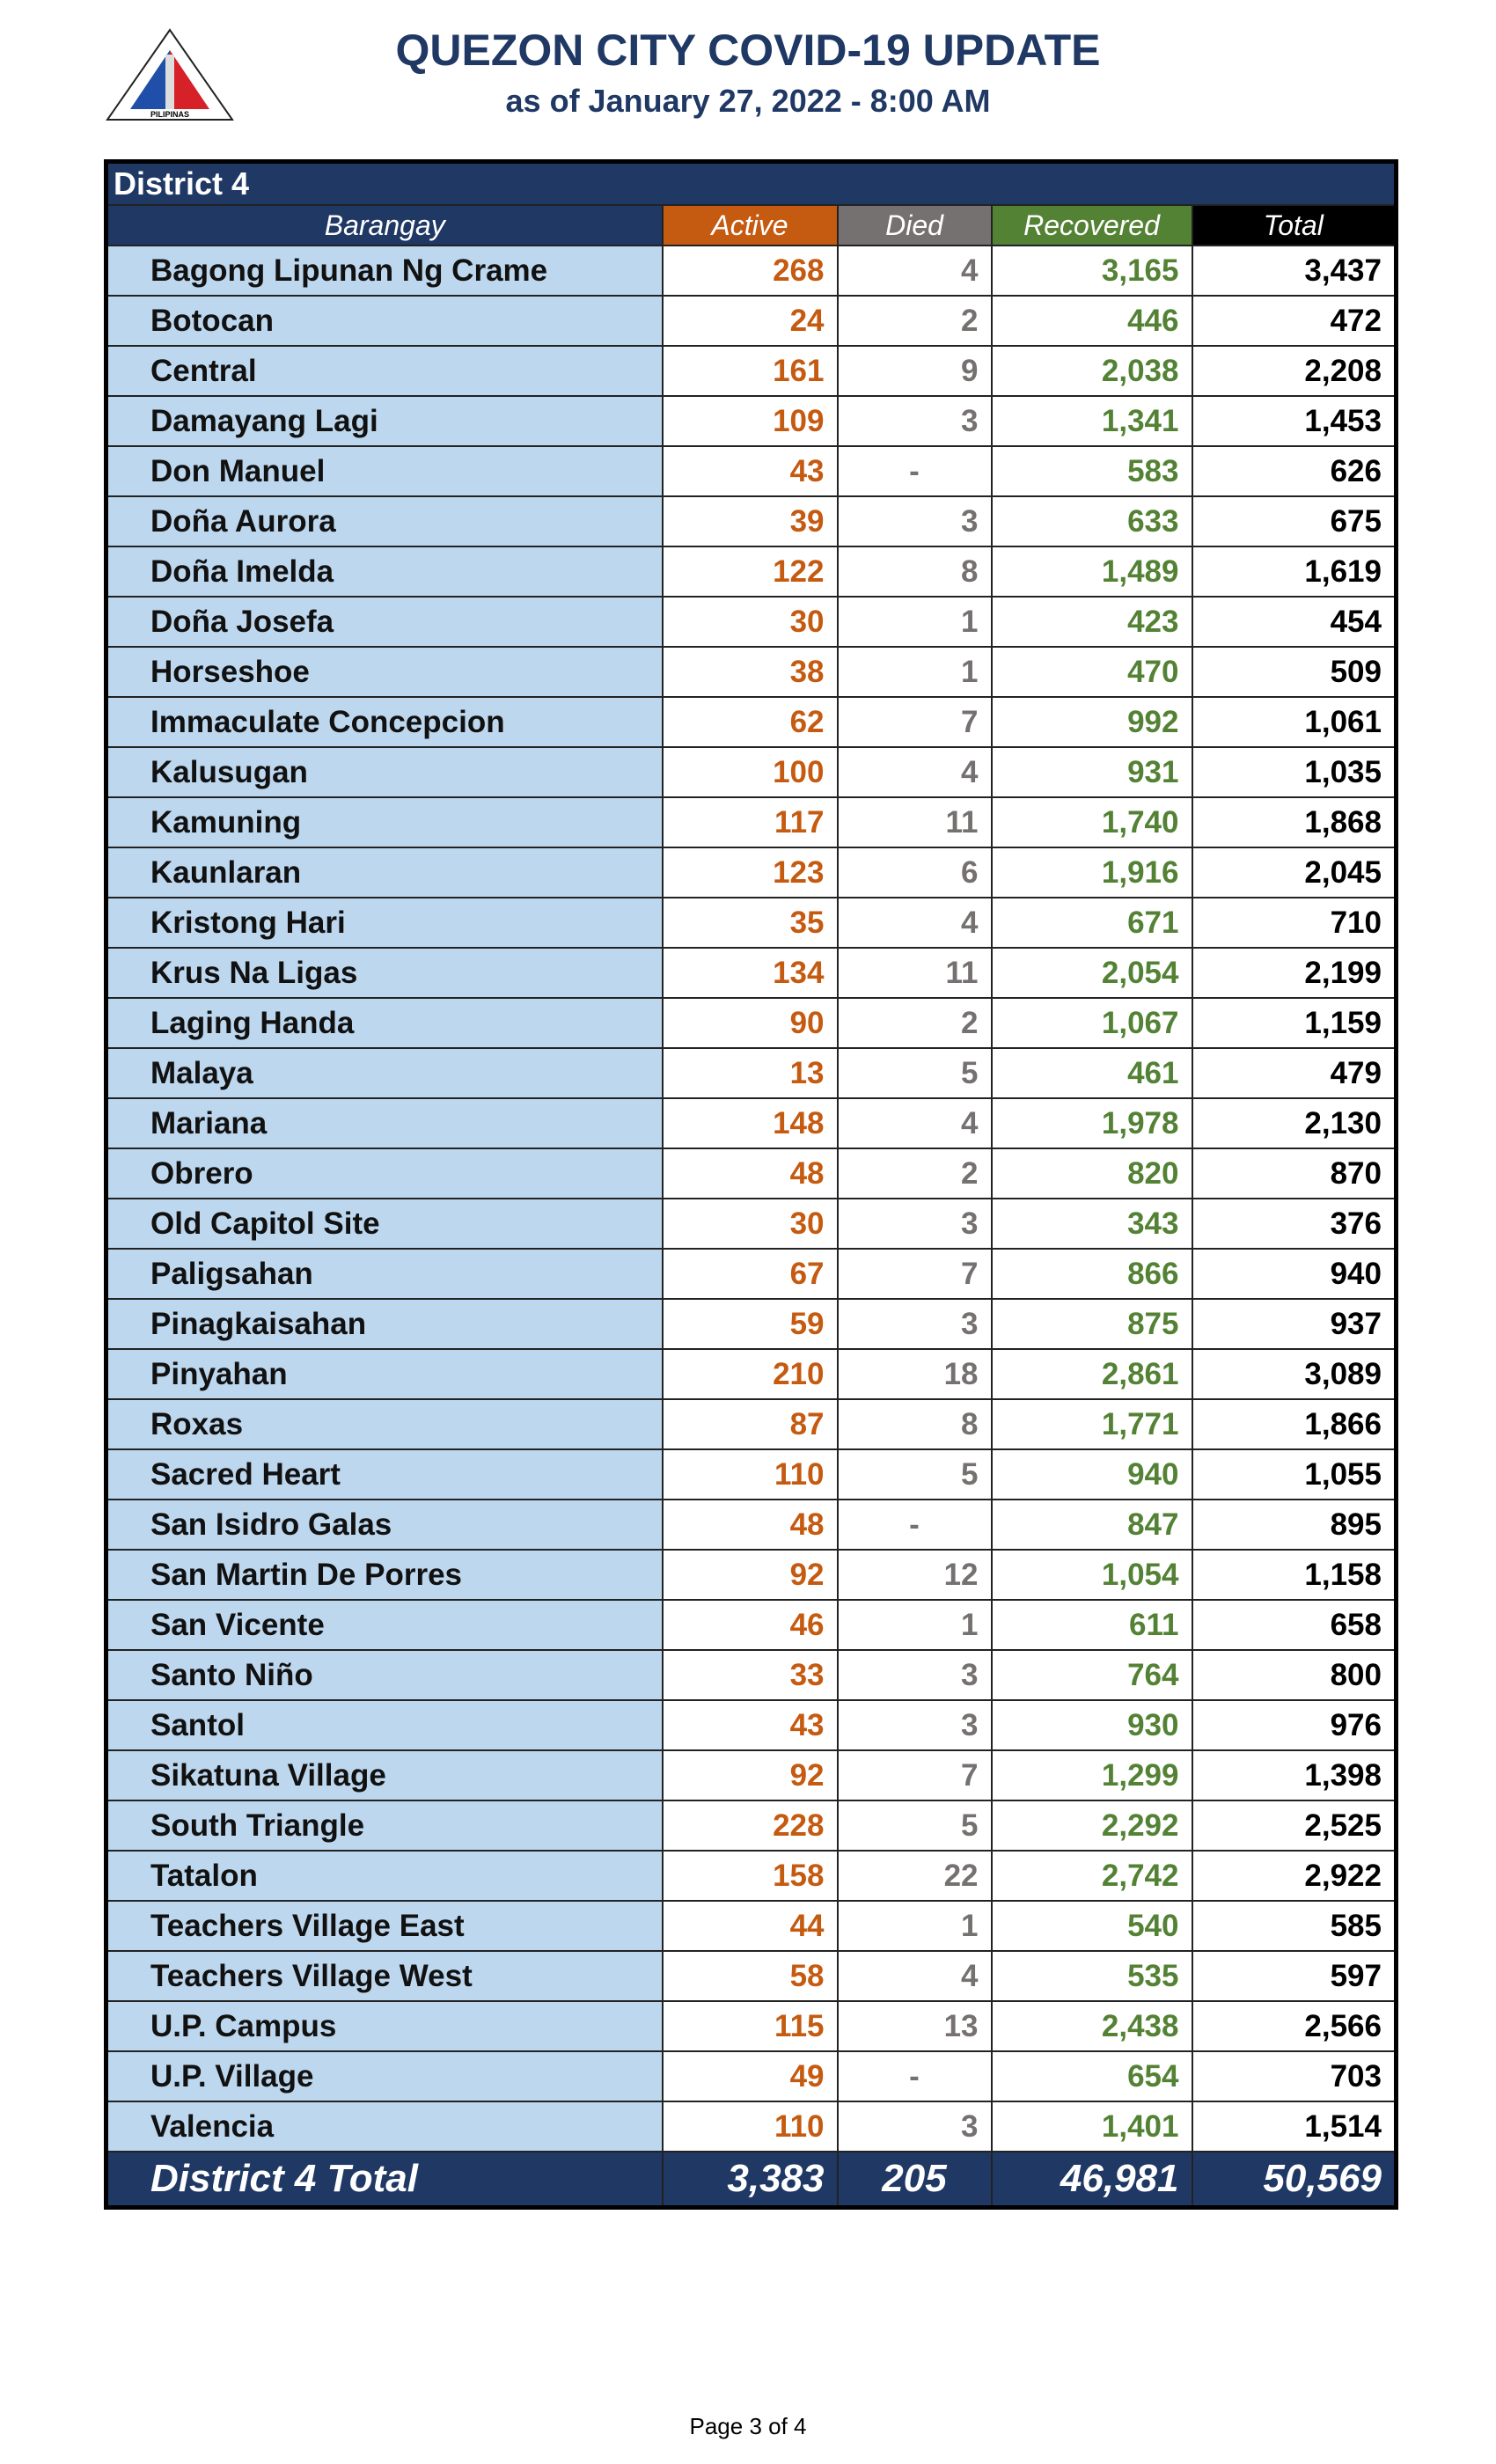 Image resolution: width=1496 pixels, height=2464 pixels. Describe the element at coordinates (385, 2076) in the screenshot. I see `cell-barangay: U.P. Village` at that location.